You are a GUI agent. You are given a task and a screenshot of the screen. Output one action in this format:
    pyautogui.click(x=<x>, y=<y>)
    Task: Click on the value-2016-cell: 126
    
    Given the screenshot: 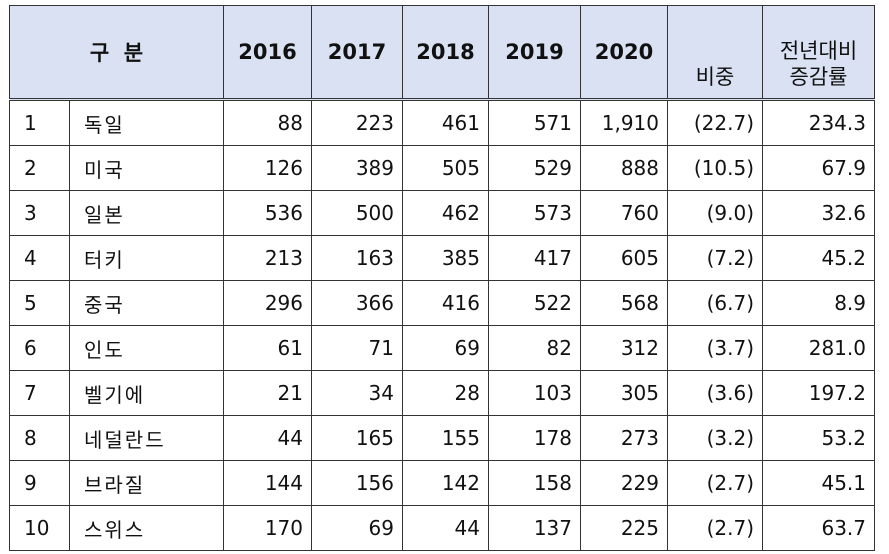 What is the action you would take?
    pyautogui.click(x=267, y=168)
    